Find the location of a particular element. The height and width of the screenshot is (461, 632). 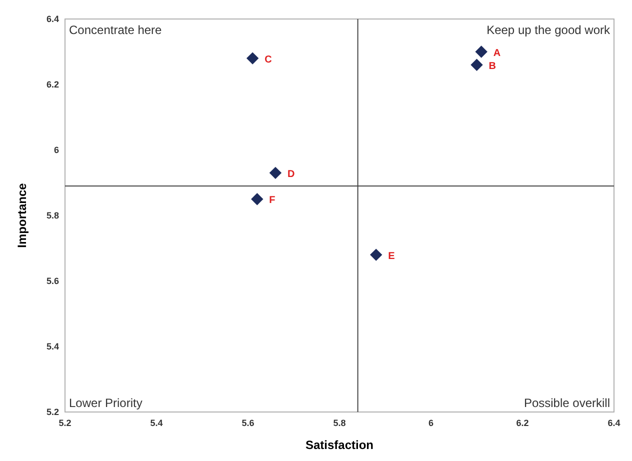

y-tick-label: 6.2 is located at coordinates (52, 85).